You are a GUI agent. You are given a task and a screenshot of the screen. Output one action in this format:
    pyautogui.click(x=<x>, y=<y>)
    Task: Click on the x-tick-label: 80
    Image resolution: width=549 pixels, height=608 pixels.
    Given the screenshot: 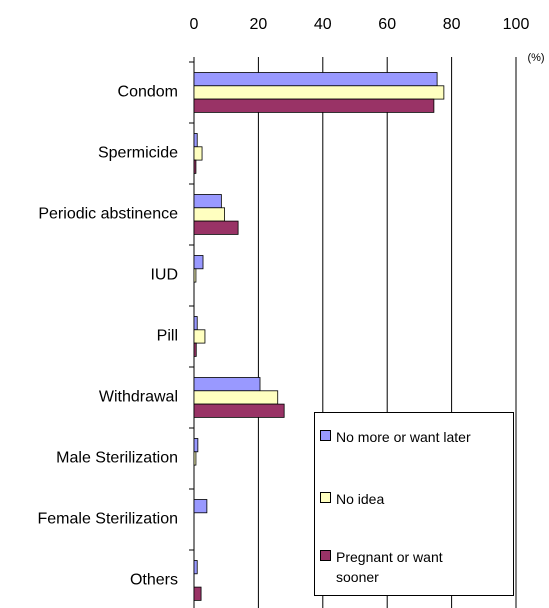 What is the action you would take?
    pyautogui.click(x=452, y=24)
    